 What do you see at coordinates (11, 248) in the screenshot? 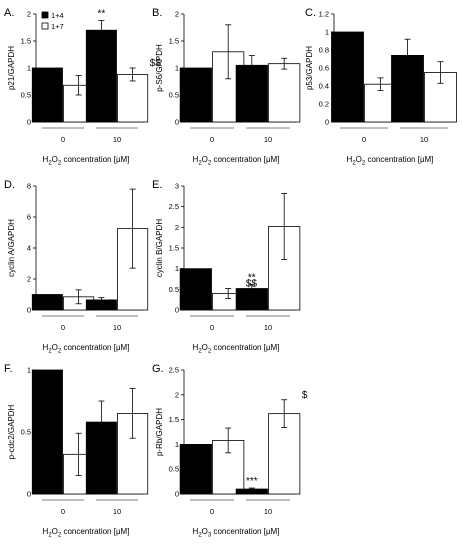
I see `y-axis-label: cyclin A/GAPDH` at bounding box center [11, 248].